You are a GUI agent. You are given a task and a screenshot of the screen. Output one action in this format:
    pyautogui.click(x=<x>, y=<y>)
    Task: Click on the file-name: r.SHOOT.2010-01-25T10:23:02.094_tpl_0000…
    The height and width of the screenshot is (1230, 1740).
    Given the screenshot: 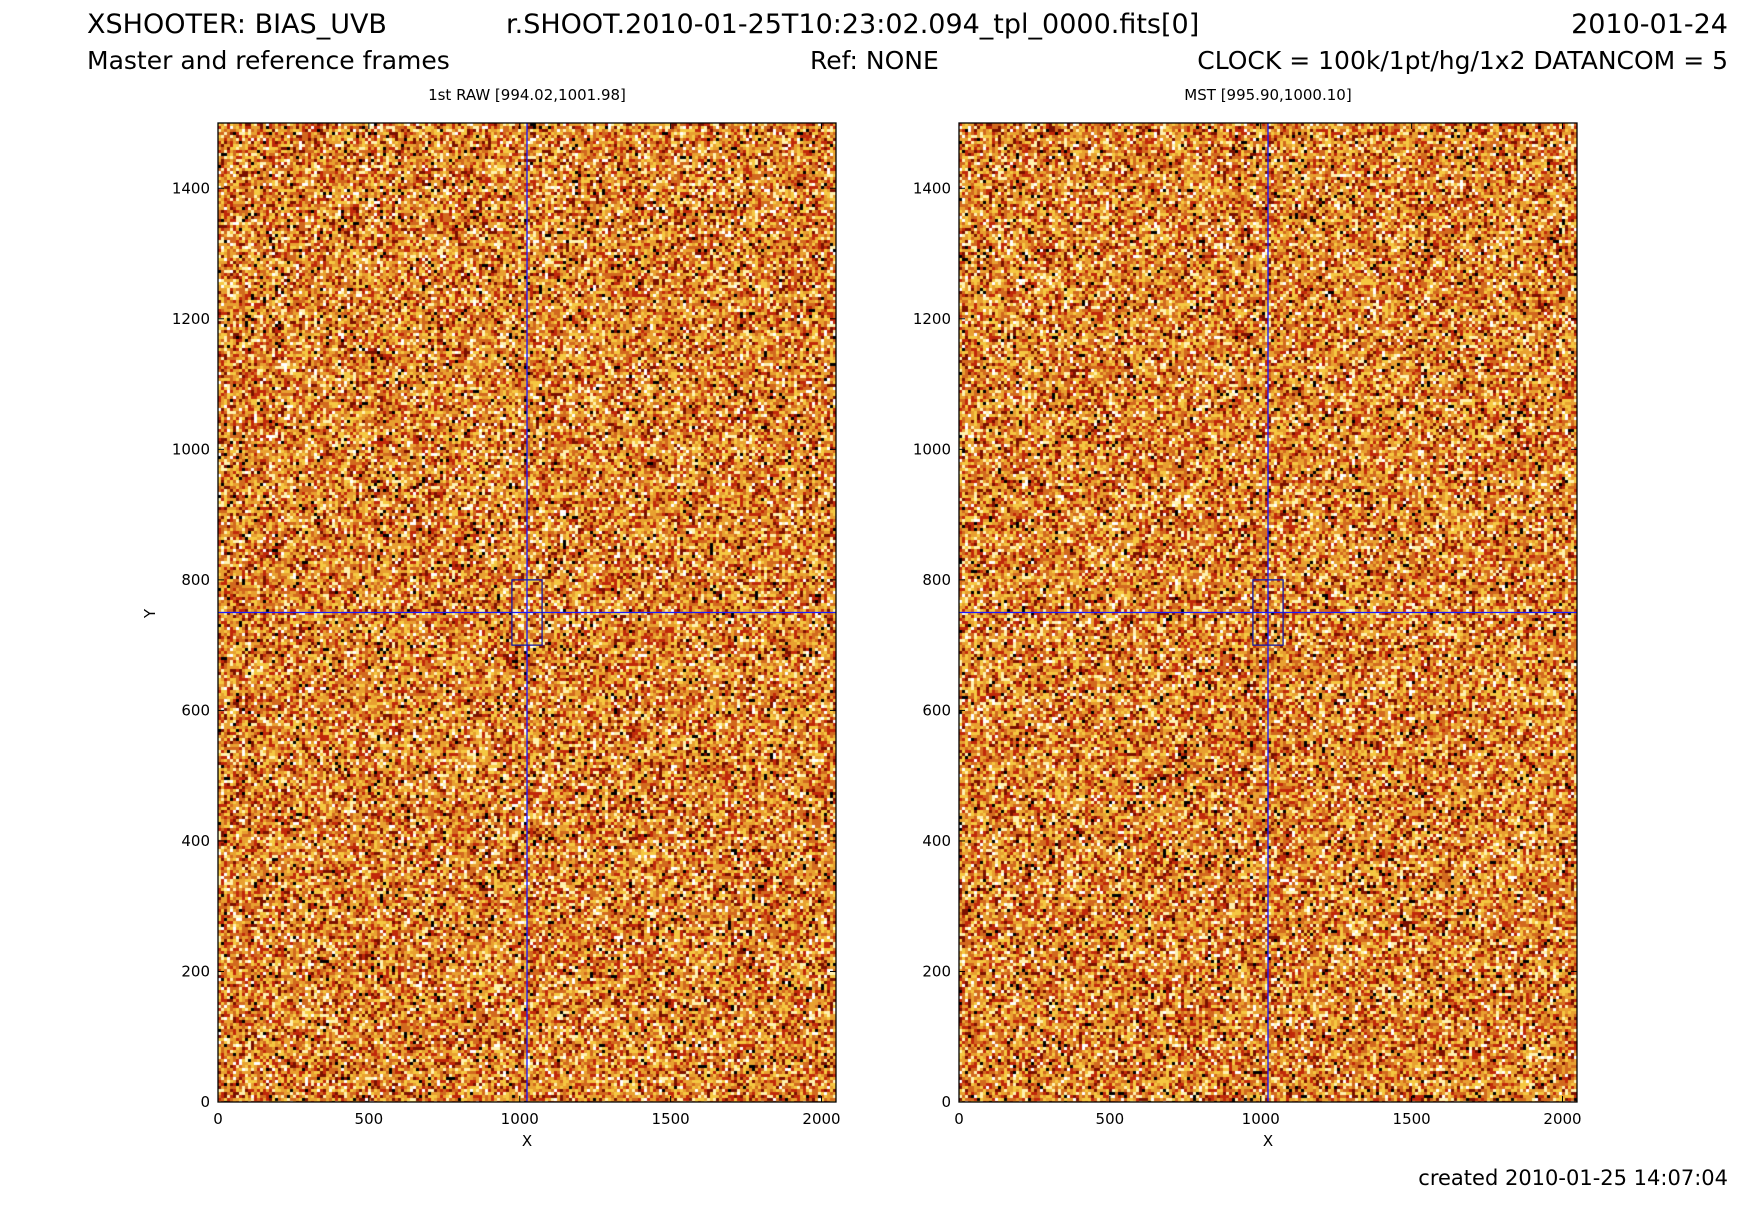 What is the action you would take?
    pyautogui.click(x=853, y=24)
    